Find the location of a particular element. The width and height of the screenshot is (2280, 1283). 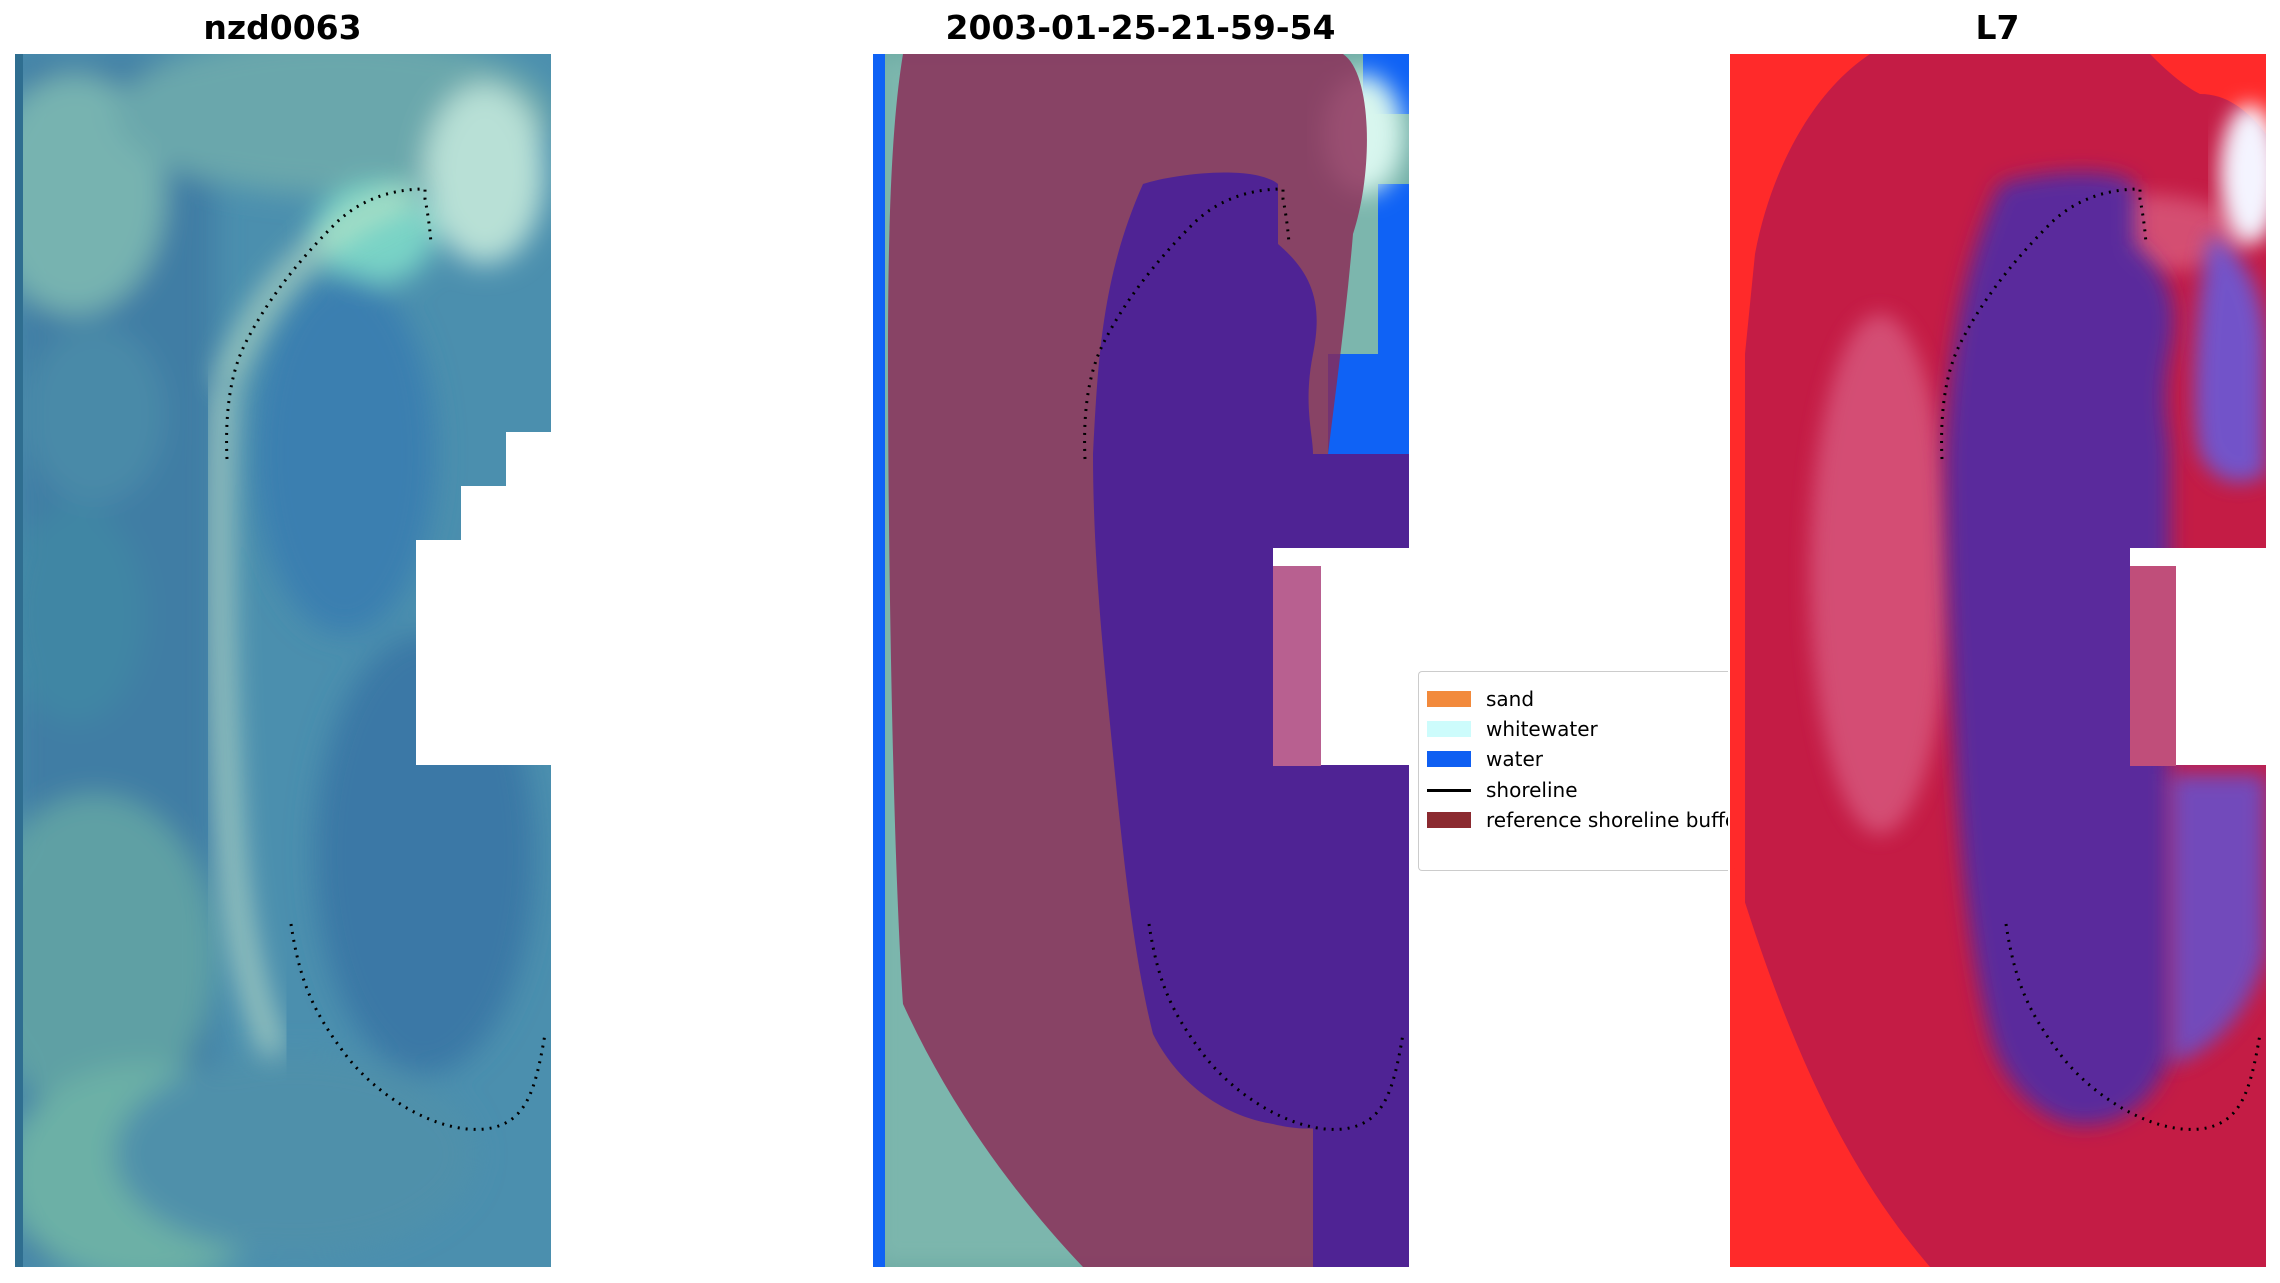

panel-title-satellite: L7 is located at coordinates (1997, 27).